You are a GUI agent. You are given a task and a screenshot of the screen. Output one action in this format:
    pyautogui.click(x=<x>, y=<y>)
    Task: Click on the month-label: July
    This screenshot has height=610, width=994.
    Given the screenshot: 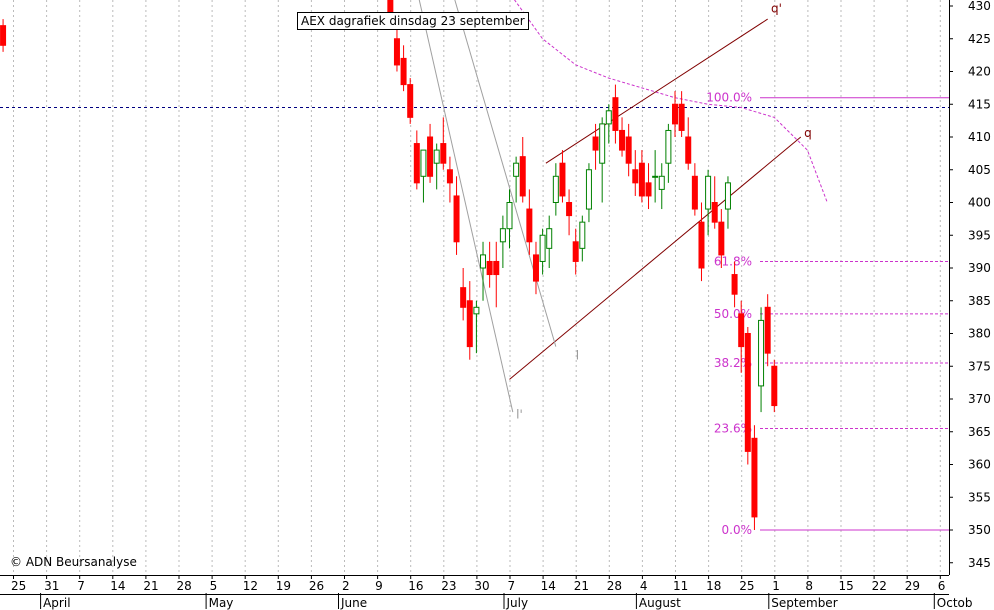 What is the action you would take?
    pyautogui.click(x=517, y=603)
    